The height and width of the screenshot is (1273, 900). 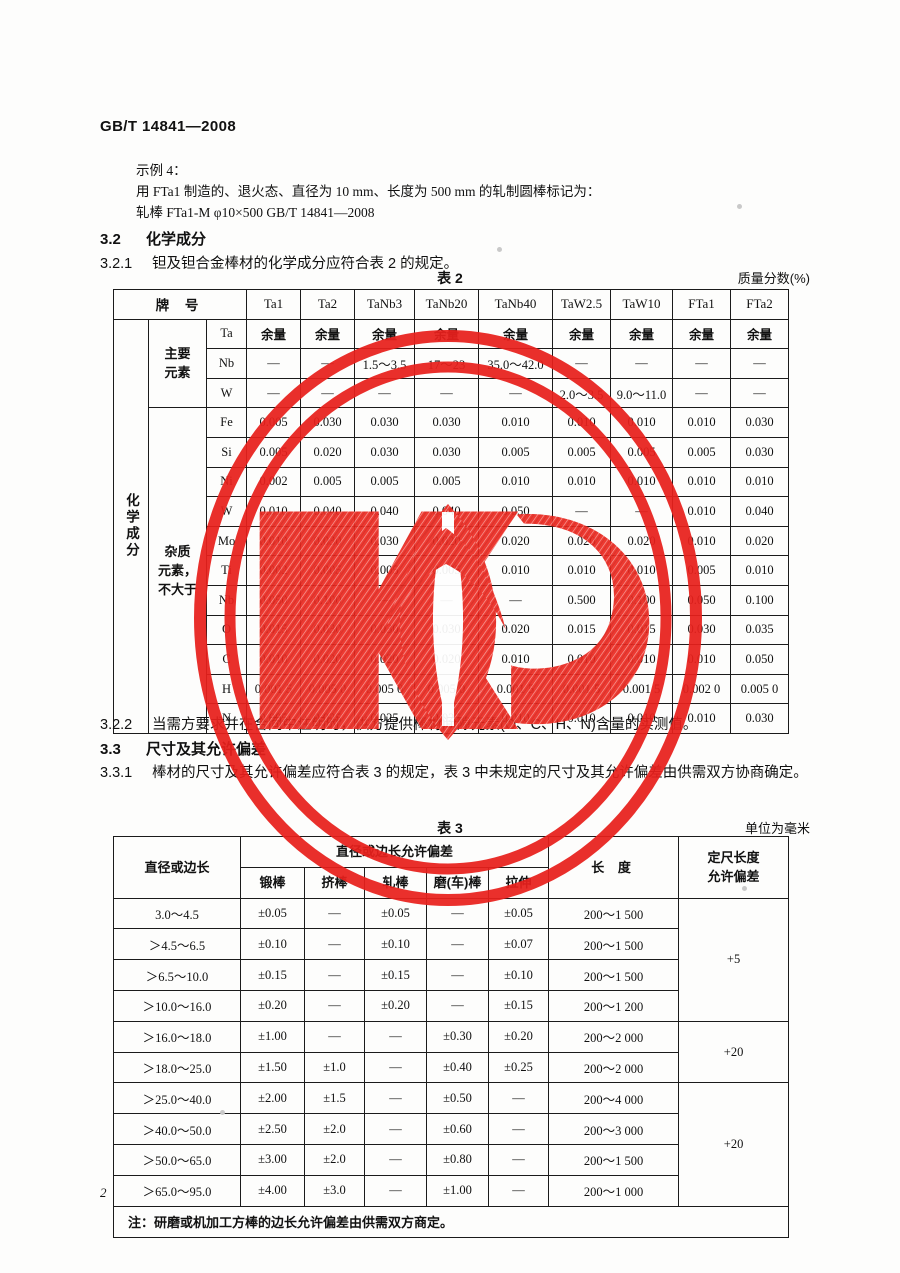 What do you see at coordinates (161, 170) in the screenshot?
I see `example-label: 示例 4：` at bounding box center [161, 170].